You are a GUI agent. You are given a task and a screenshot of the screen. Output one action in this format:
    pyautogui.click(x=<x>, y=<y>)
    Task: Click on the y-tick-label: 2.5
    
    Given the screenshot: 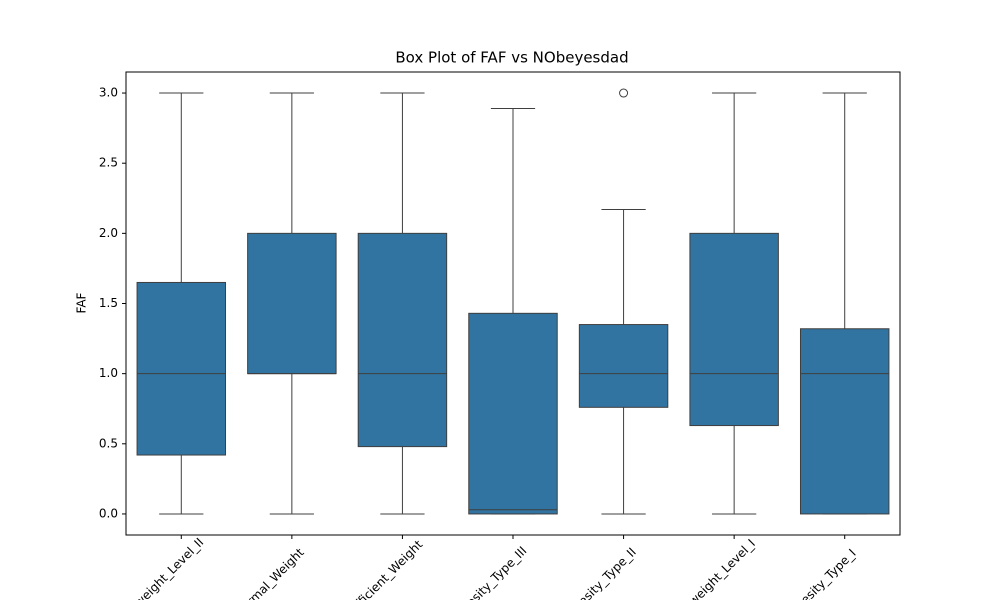 What is the action you would take?
    pyautogui.click(x=108, y=163)
    